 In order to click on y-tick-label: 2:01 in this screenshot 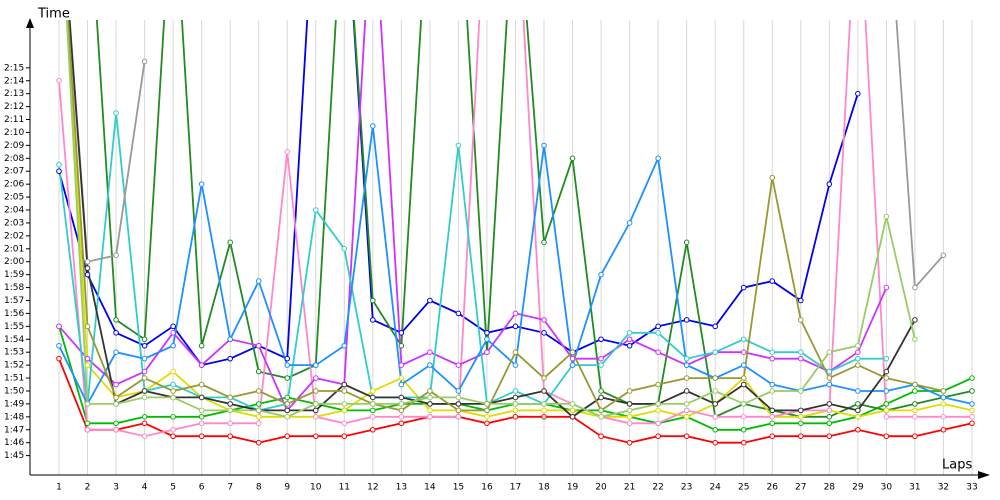, I will do `click(14, 249)`.